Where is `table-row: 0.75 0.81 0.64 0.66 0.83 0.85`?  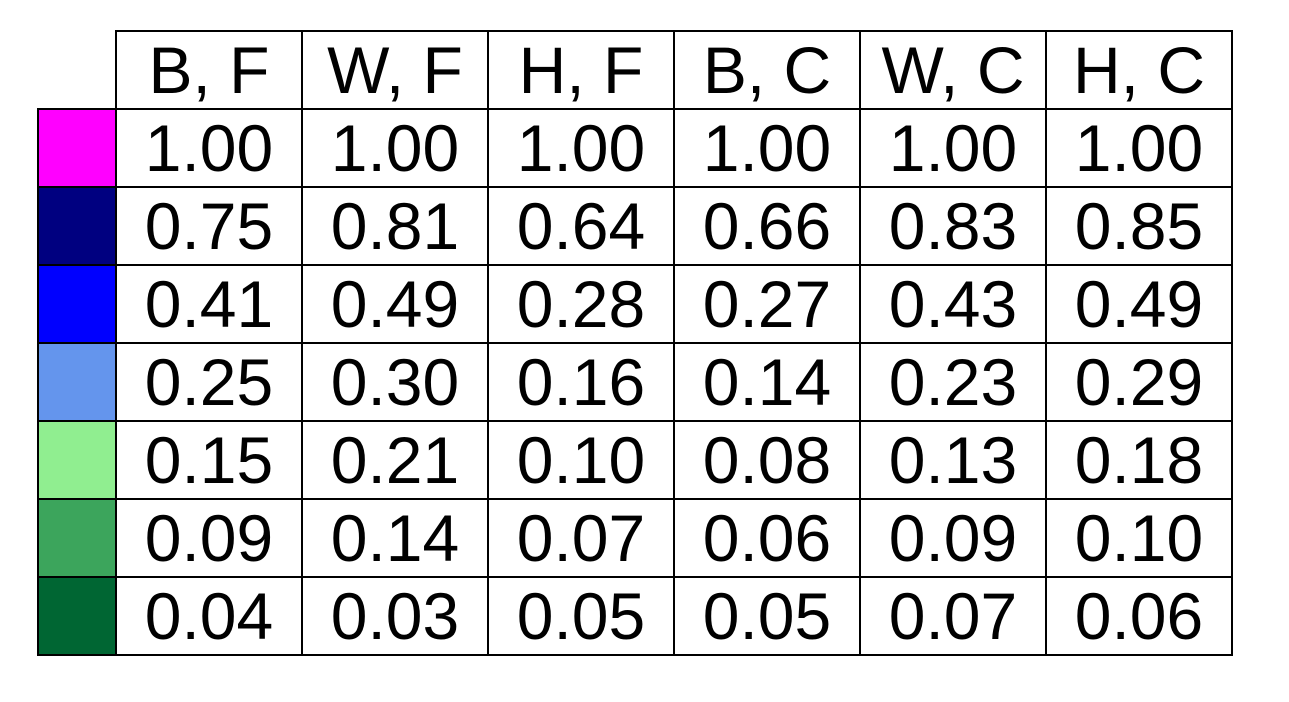 table-row: 0.75 0.81 0.64 0.66 0.83 0.85 is located at coordinates (635, 226).